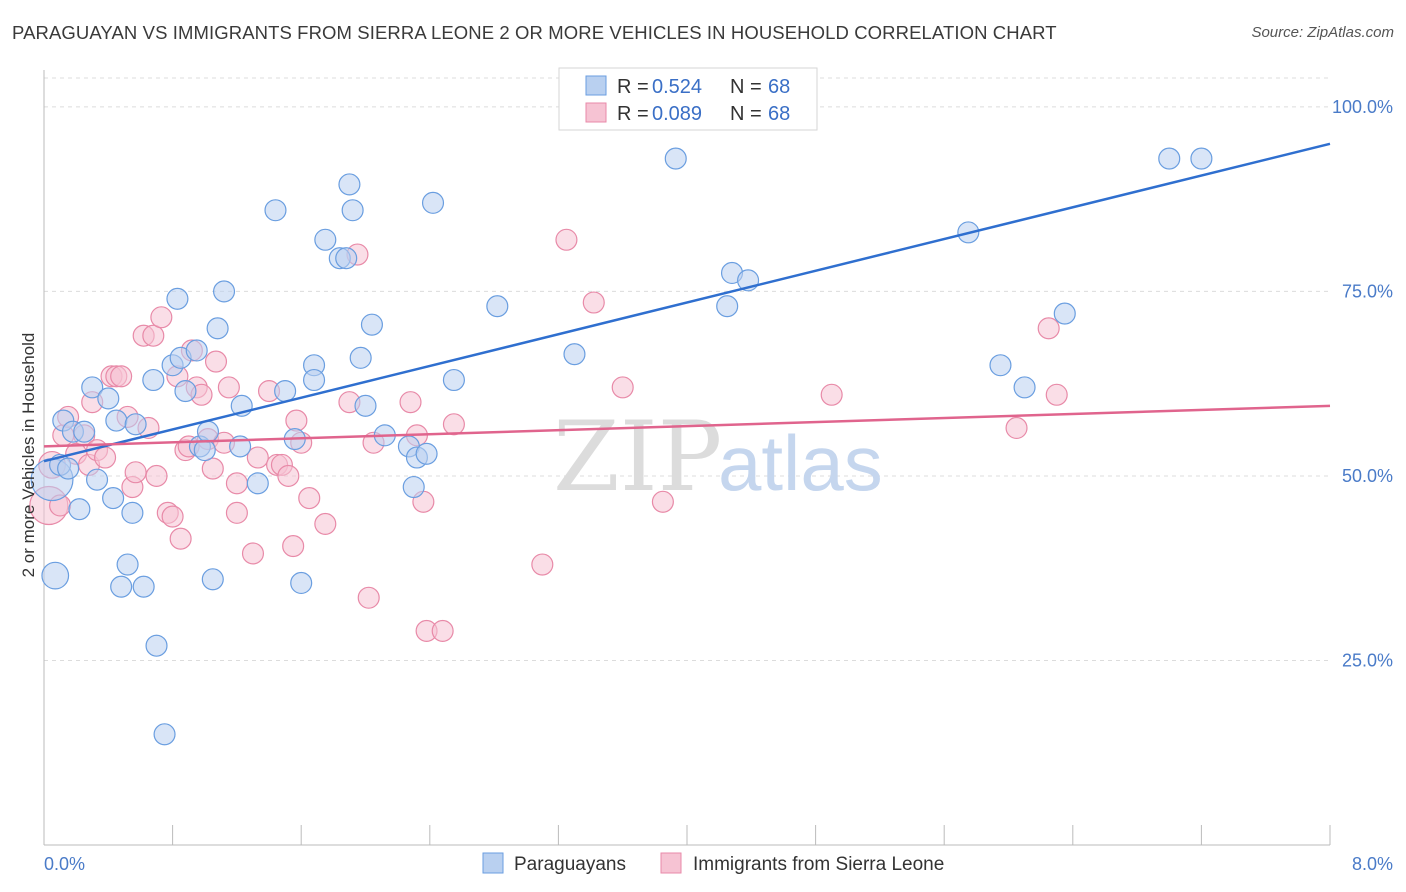 The width and height of the screenshot is (1406, 892). Describe the element at coordinates (1372, 864) in the screenshot. I see `x-tick-label-max: 8.0%` at that location.